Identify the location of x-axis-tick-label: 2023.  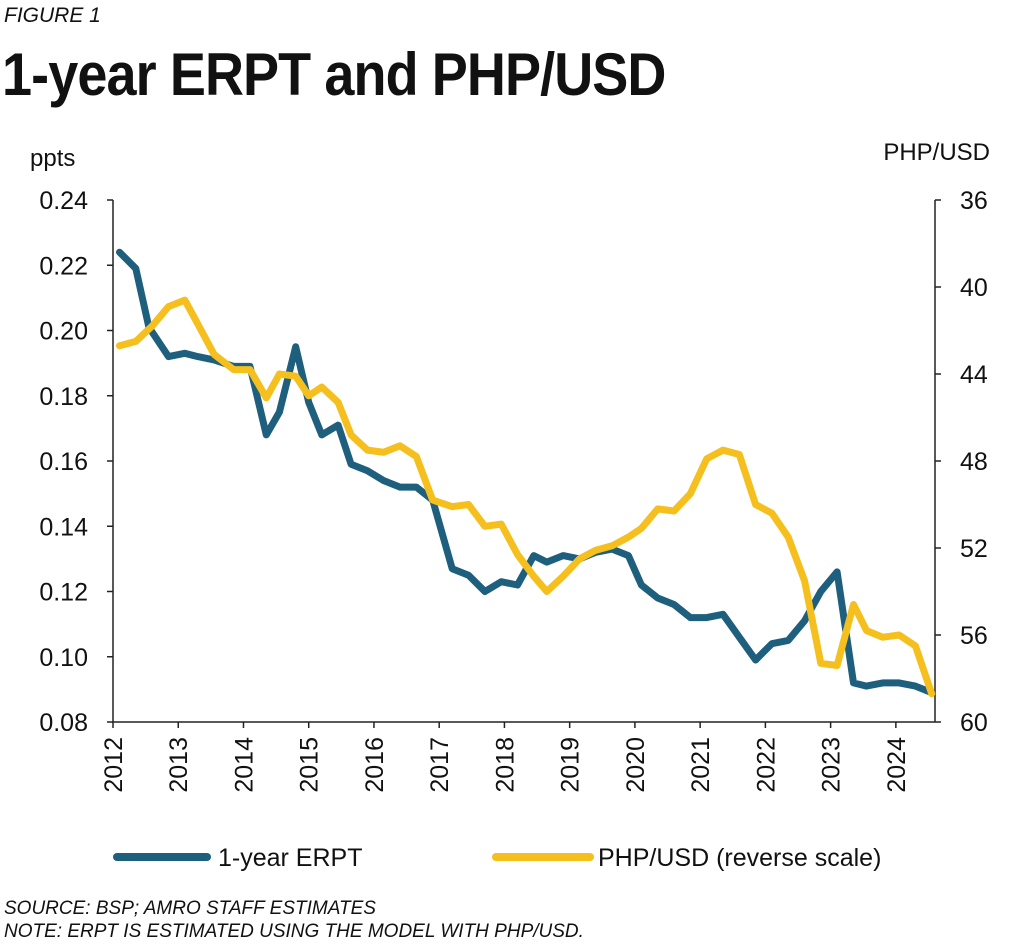
(832, 765).